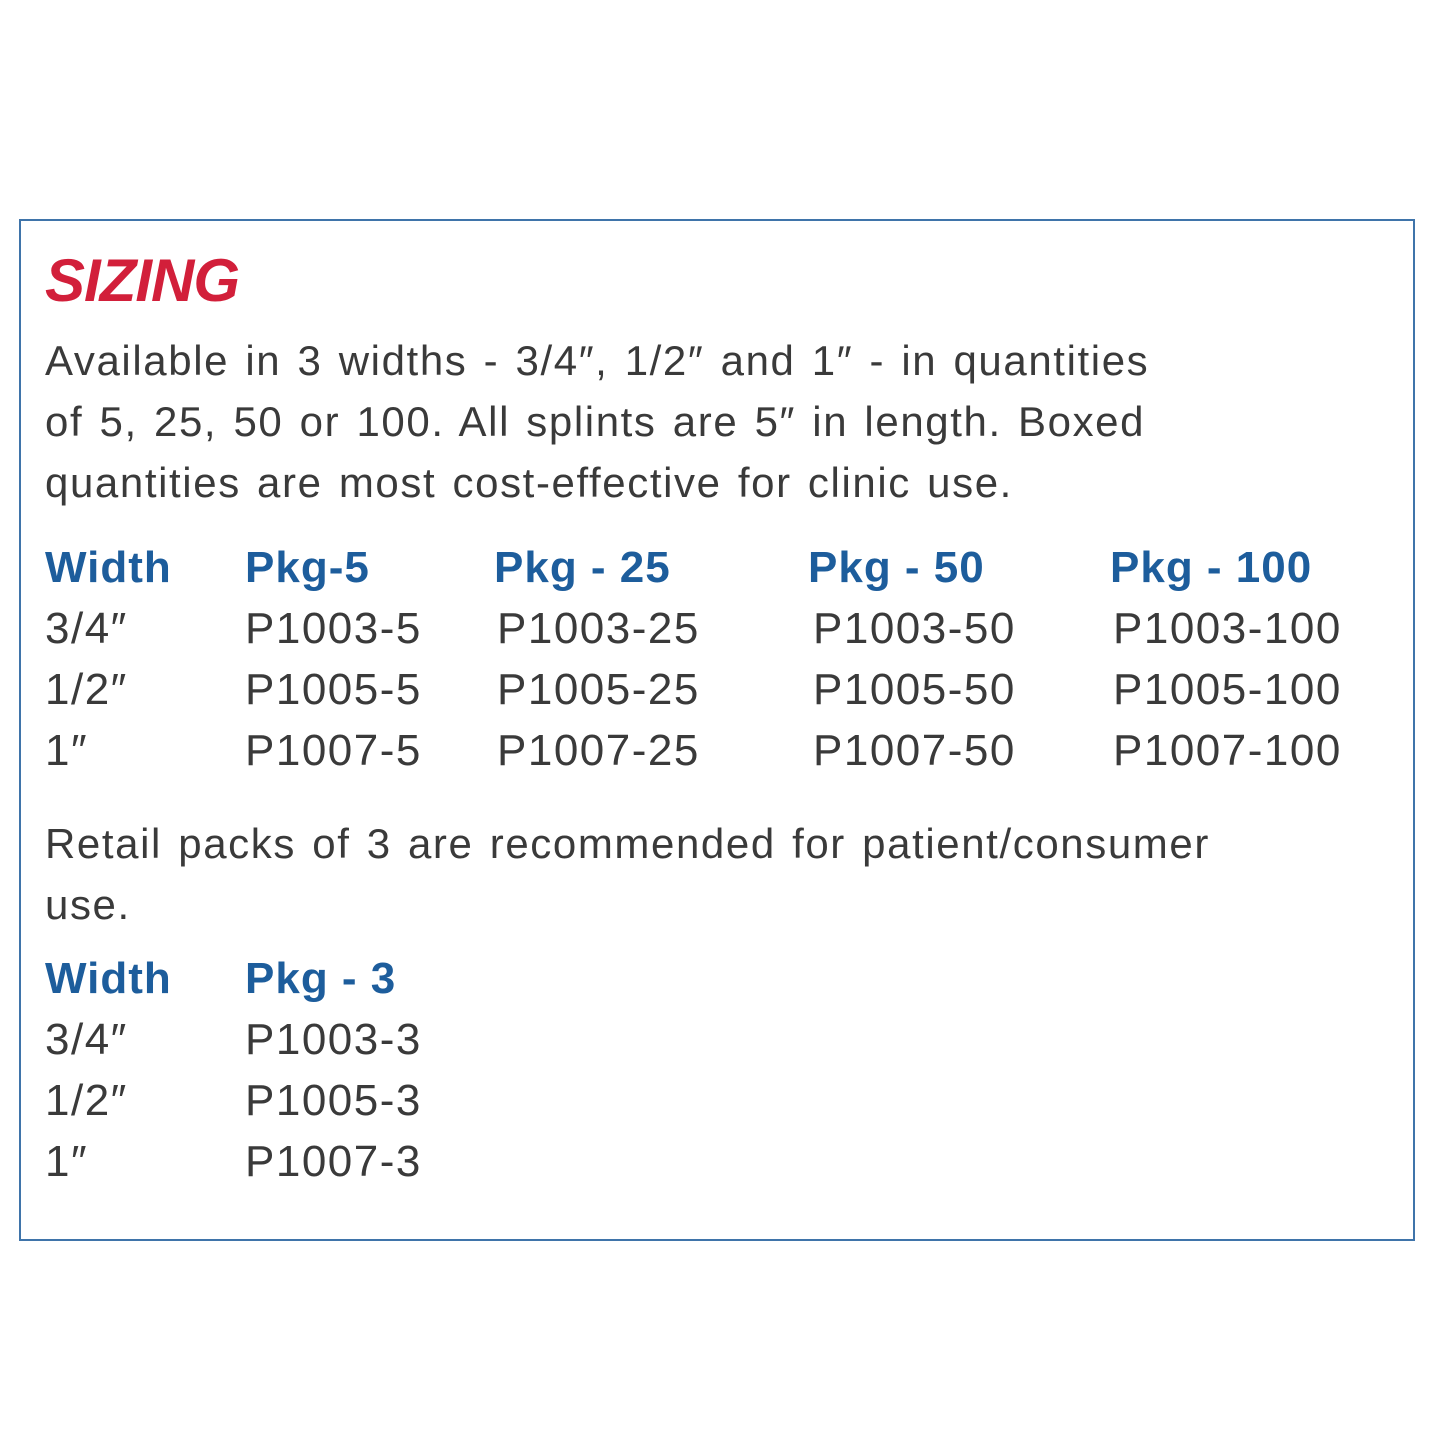 This screenshot has height=1445, width=1445. I want to click on part-cell: P1005-3, so click(333, 1100).